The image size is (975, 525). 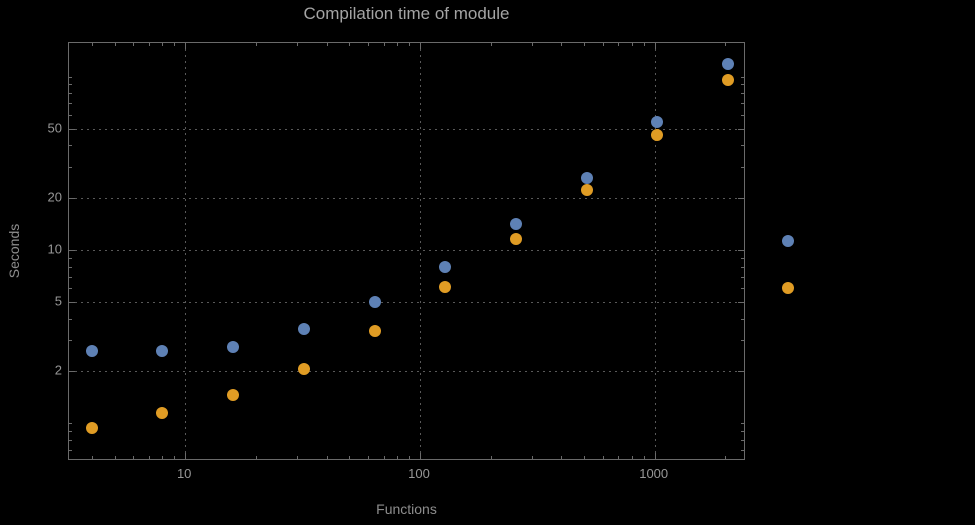 I want to click on tick-top-minor-2000, so click(x=726, y=44).